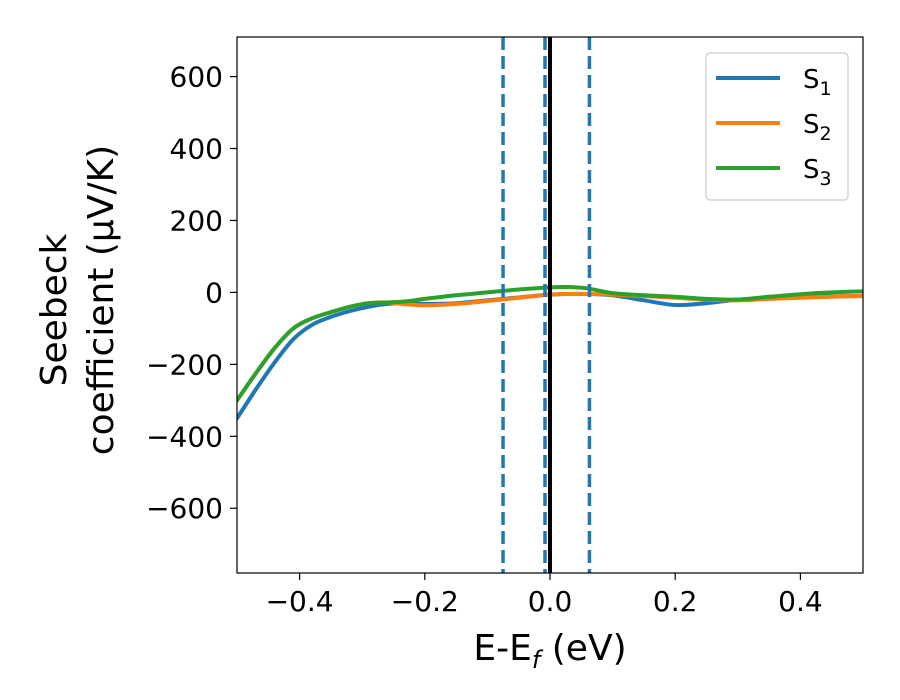 The height and width of the screenshot is (700, 900). I want to click on y-tick-label: 600, so click(196, 77).